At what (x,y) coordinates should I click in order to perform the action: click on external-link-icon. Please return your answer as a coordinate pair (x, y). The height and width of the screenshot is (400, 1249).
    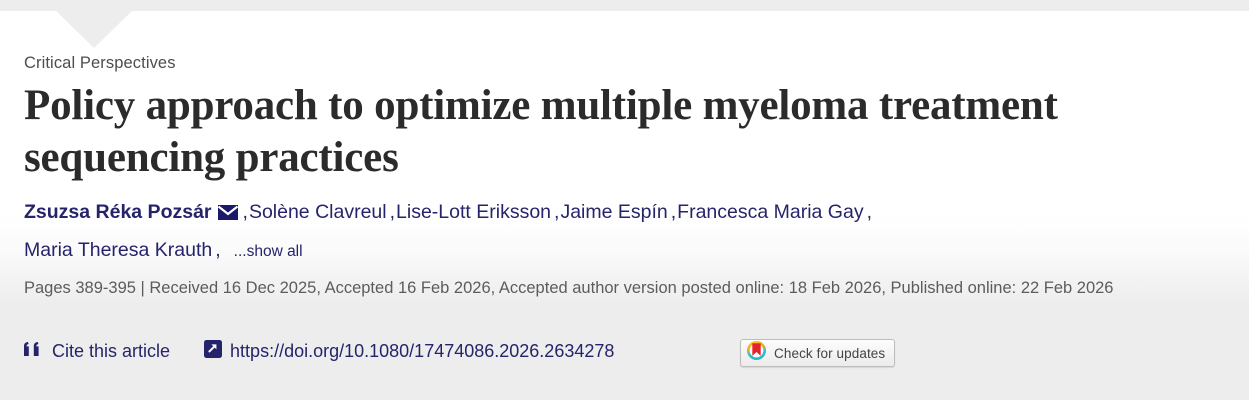
    Looking at the image, I should click on (213, 351).